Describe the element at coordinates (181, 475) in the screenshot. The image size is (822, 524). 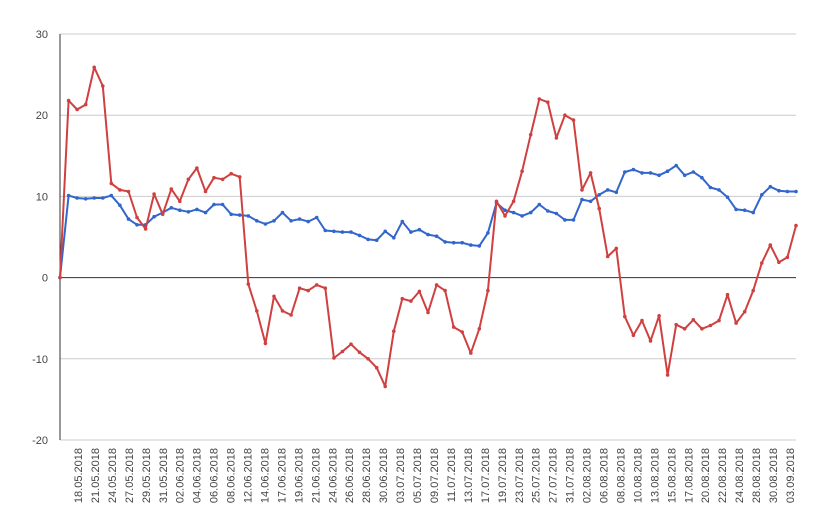
I see `x-tick-label: 02.06.2018` at that location.